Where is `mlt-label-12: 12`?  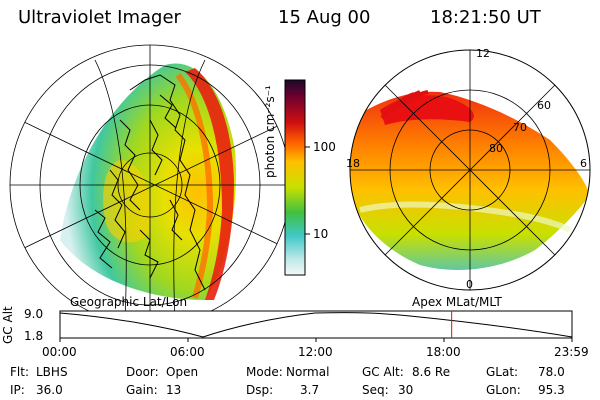 mlt-label-12: 12 is located at coordinates (483, 53).